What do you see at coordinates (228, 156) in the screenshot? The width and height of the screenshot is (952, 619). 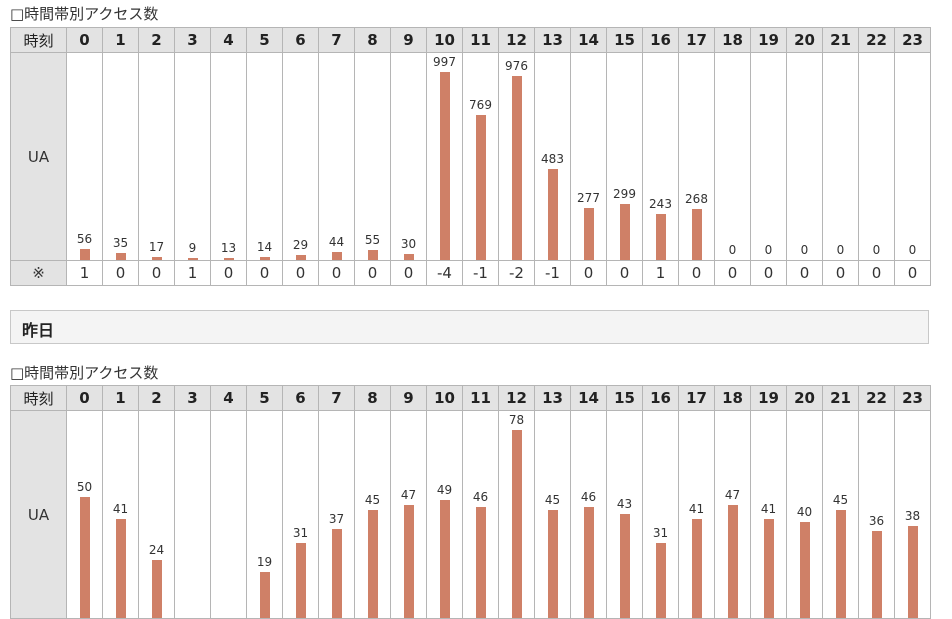 I see `bar-cell: 13` at bounding box center [228, 156].